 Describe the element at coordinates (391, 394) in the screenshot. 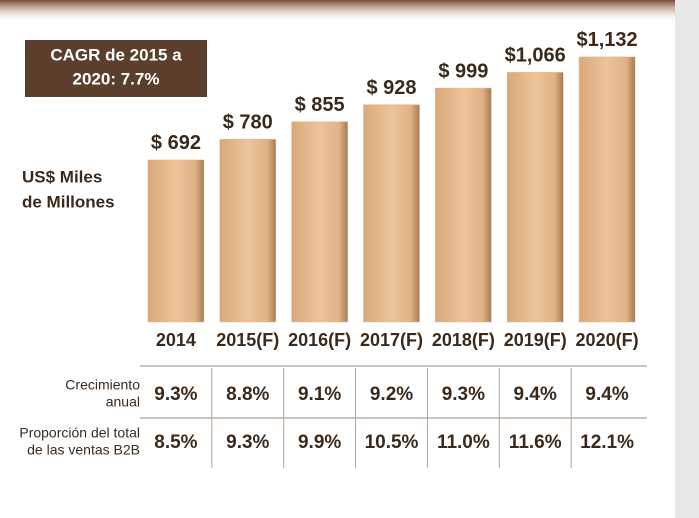

I see `table-cell: 9.2%` at that location.